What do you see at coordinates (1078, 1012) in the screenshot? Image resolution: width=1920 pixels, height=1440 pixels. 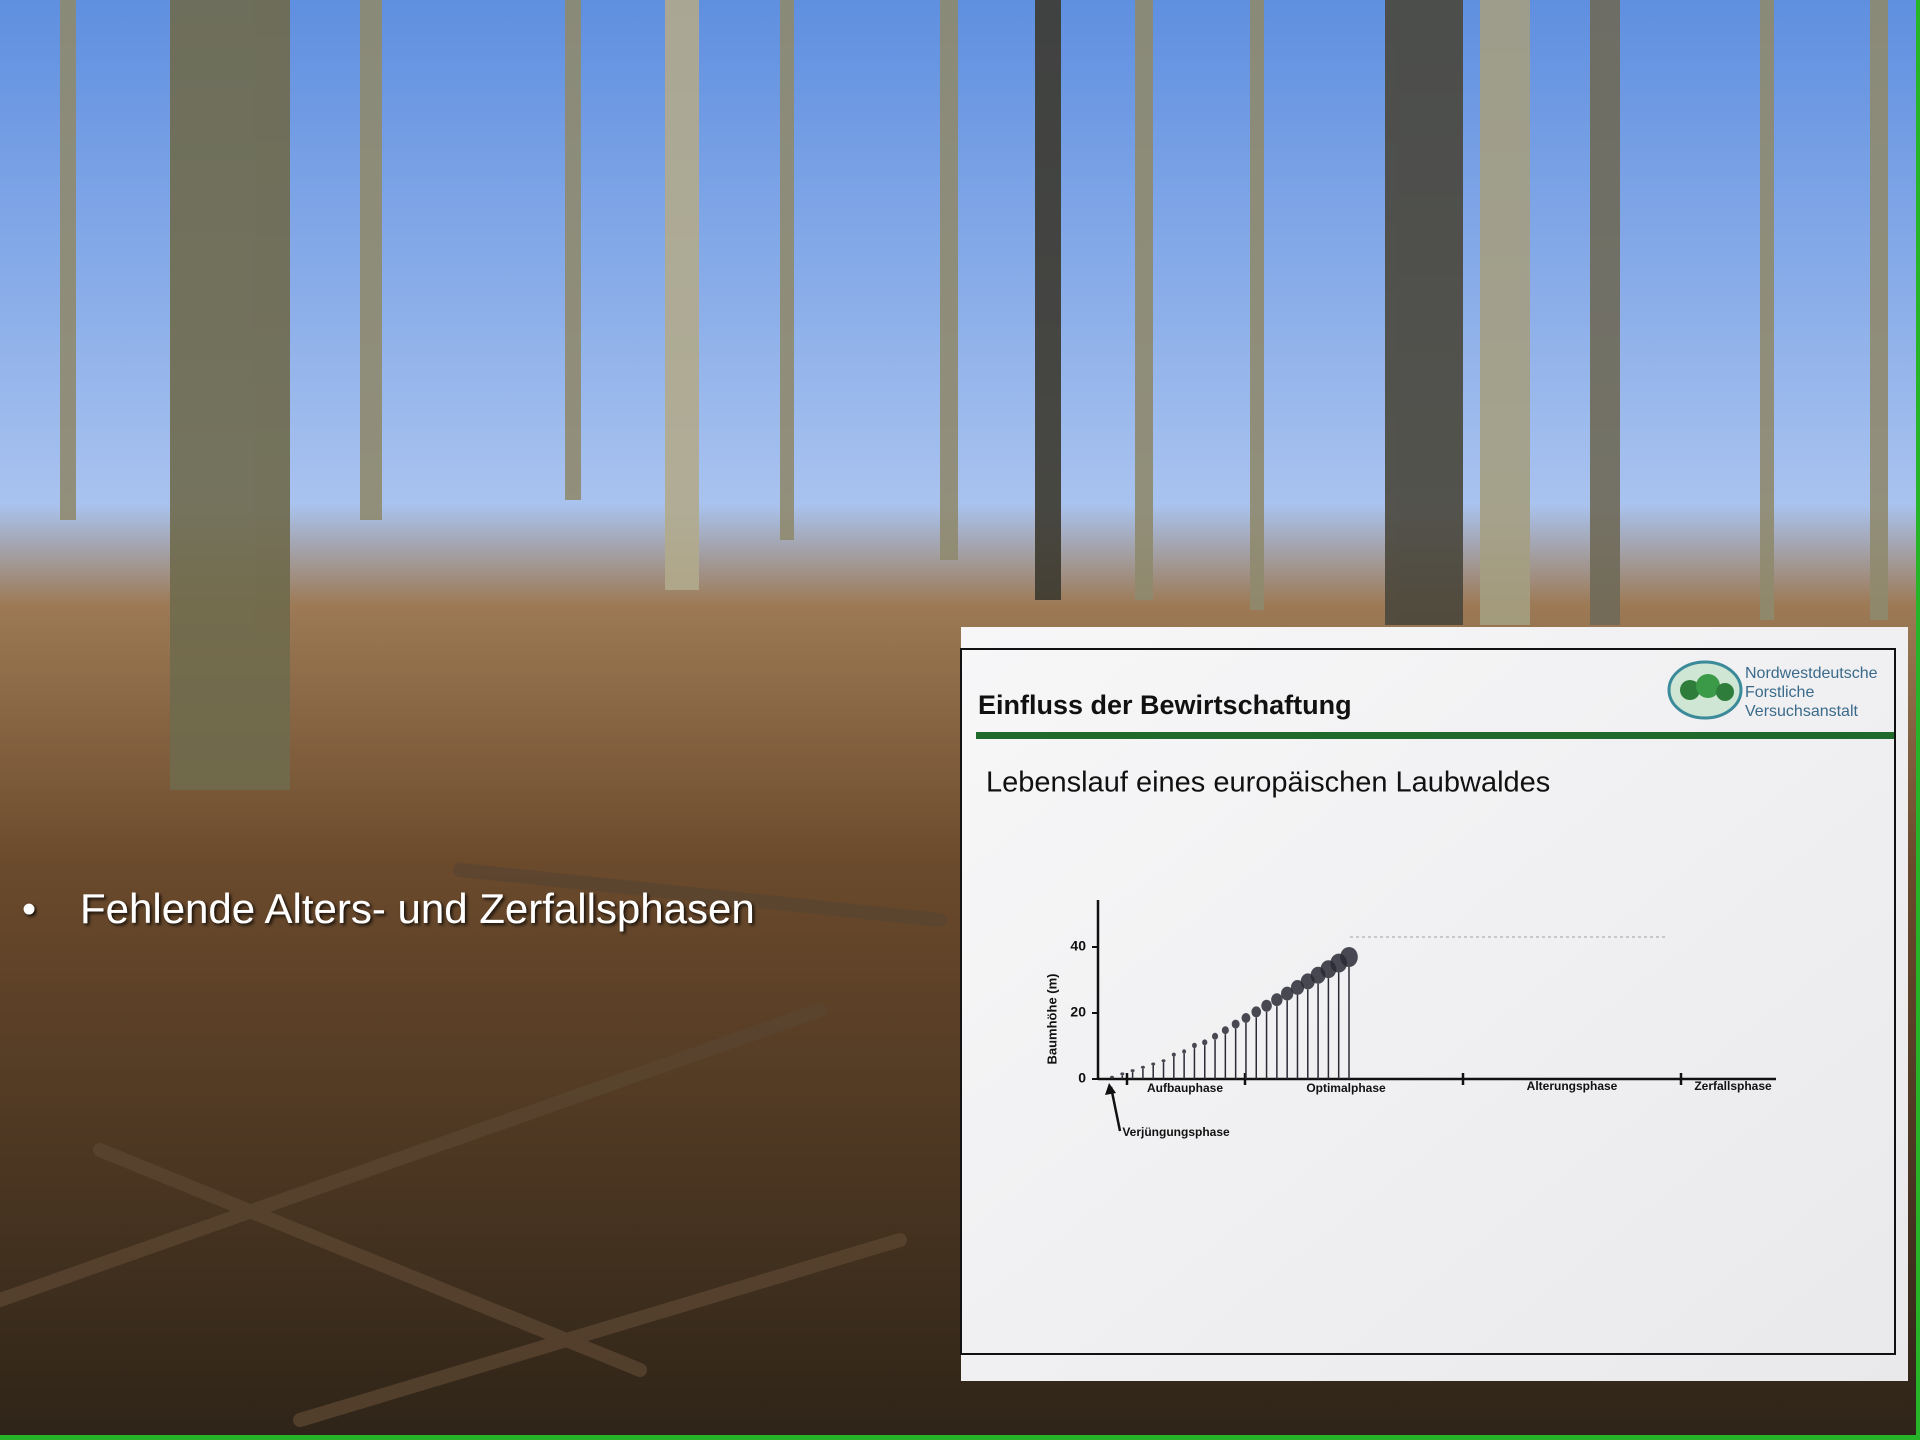 I see `y-tick-label: 20` at bounding box center [1078, 1012].